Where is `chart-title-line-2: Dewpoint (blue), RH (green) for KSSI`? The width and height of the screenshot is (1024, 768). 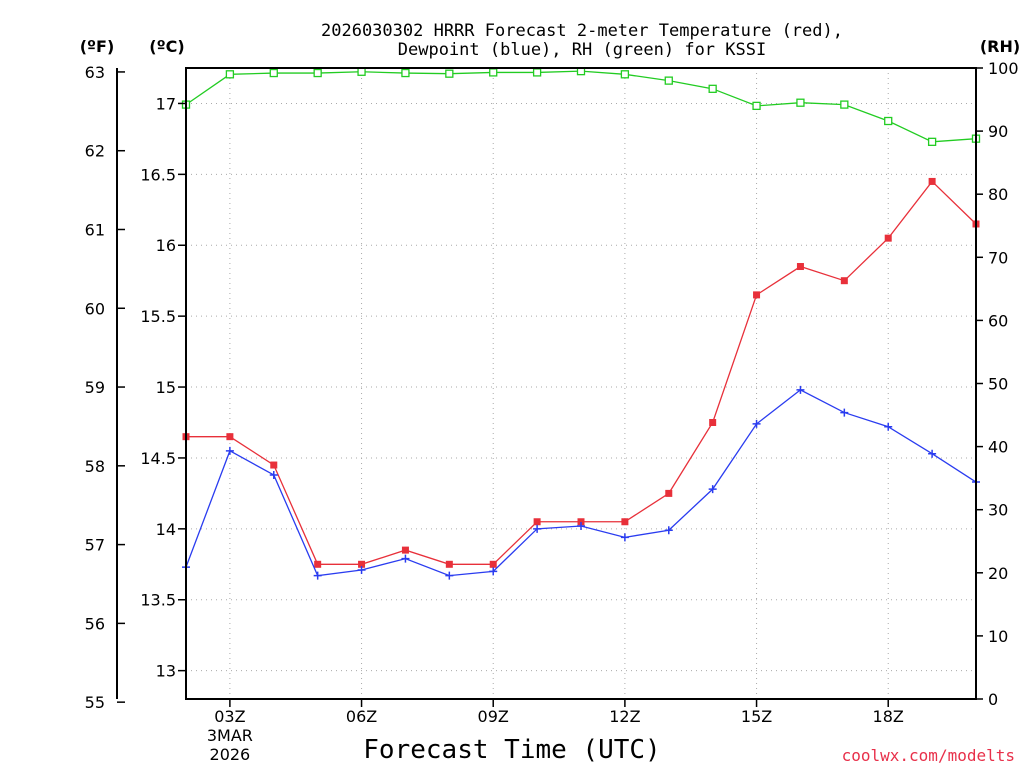
chart-title-line-2: Dewpoint (blue), RH (green) for KSSI is located at coordinates (582, 50).